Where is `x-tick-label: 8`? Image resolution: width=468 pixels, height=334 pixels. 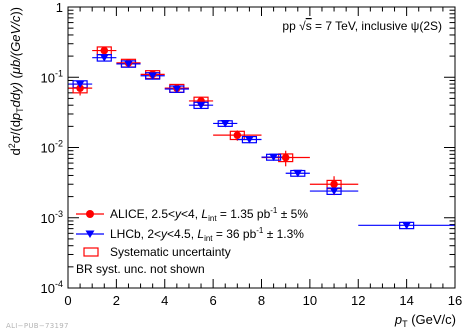 x-tick-label: 8 is located at coordinates (261, 300).